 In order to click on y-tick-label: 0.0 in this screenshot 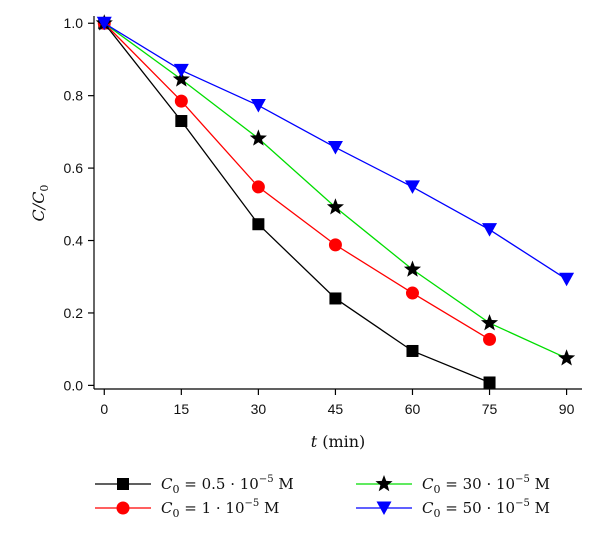, I will do `click(74, 385)`.